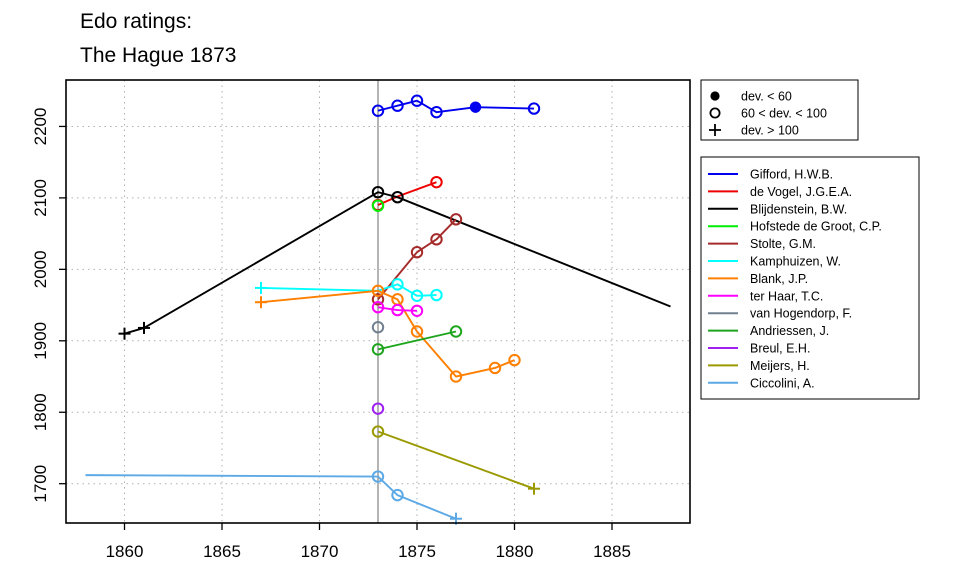 The image size is (960, 576). What do you see at coordinates (780, 366) in the screenshot?
I see `legend-label: Meijers, H.` at bounding box center [780, 366].